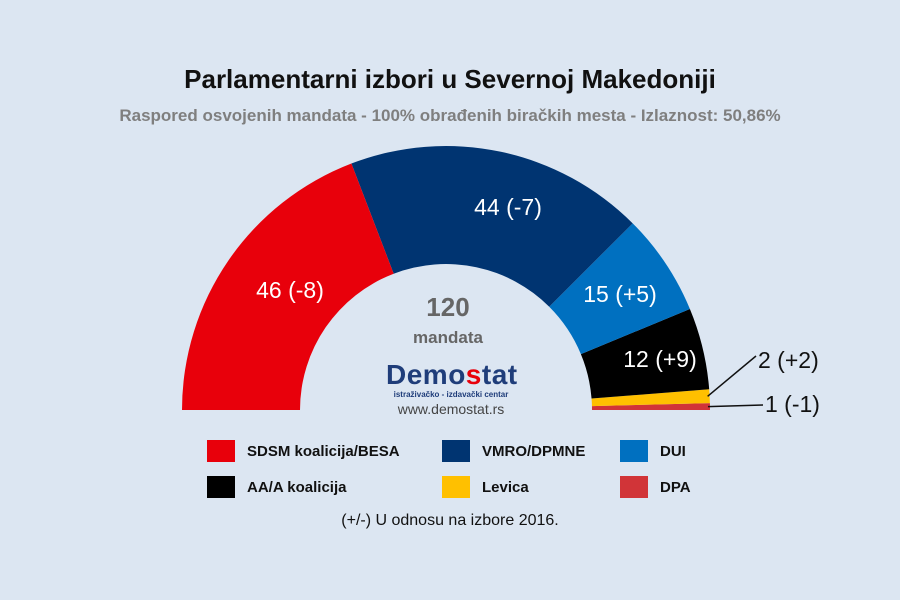 This screenshot has width=900, height=600. I want to click on data-label-5: 1 (-1), so click(792, 404).